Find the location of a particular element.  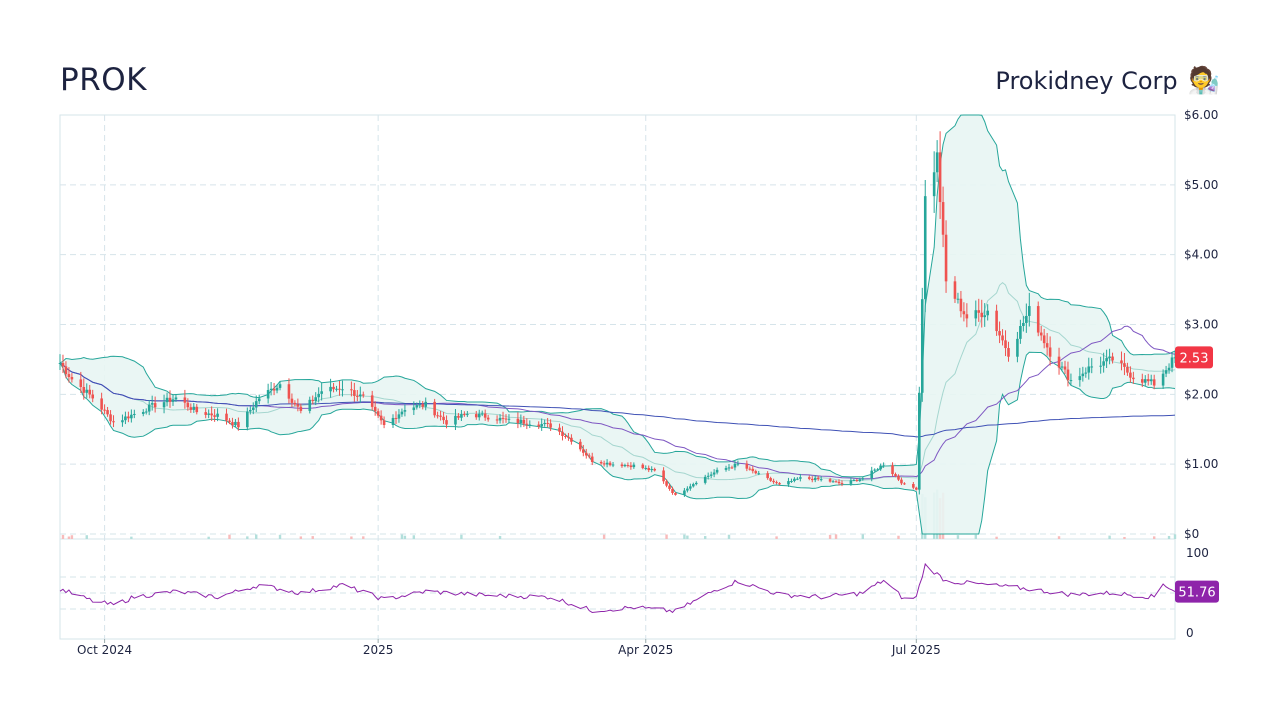

y-tick-label: $2.00 is located at coordinates (1201, 394).